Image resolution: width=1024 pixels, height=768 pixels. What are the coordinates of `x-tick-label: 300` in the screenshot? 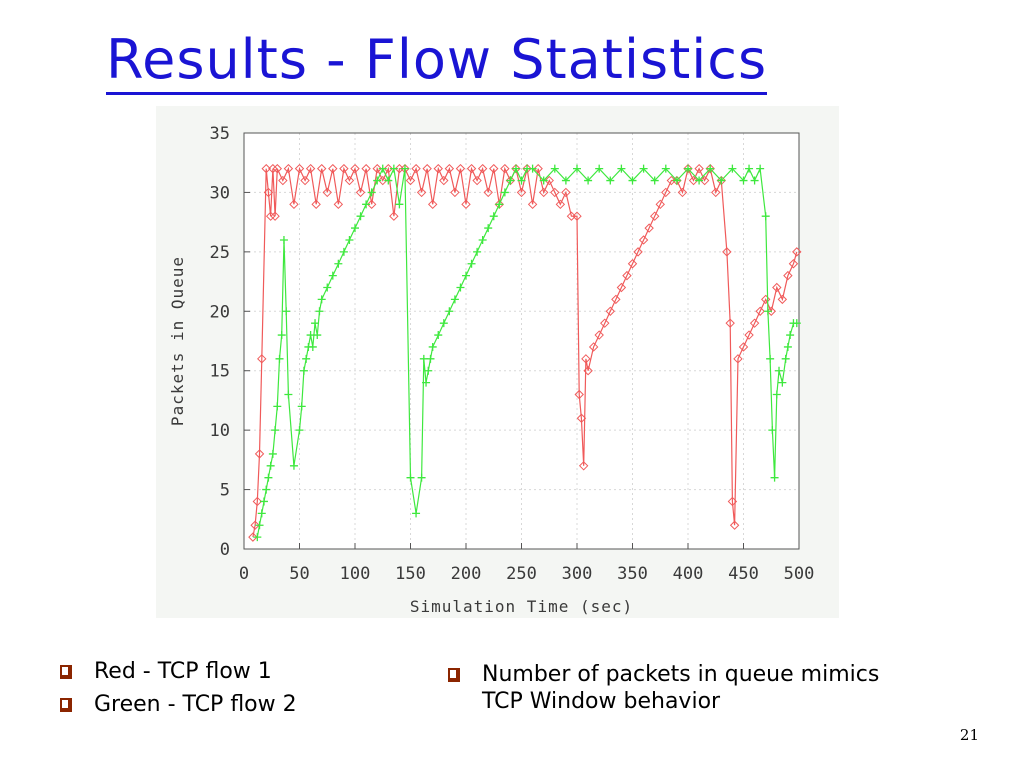 It's located at (577, 574).